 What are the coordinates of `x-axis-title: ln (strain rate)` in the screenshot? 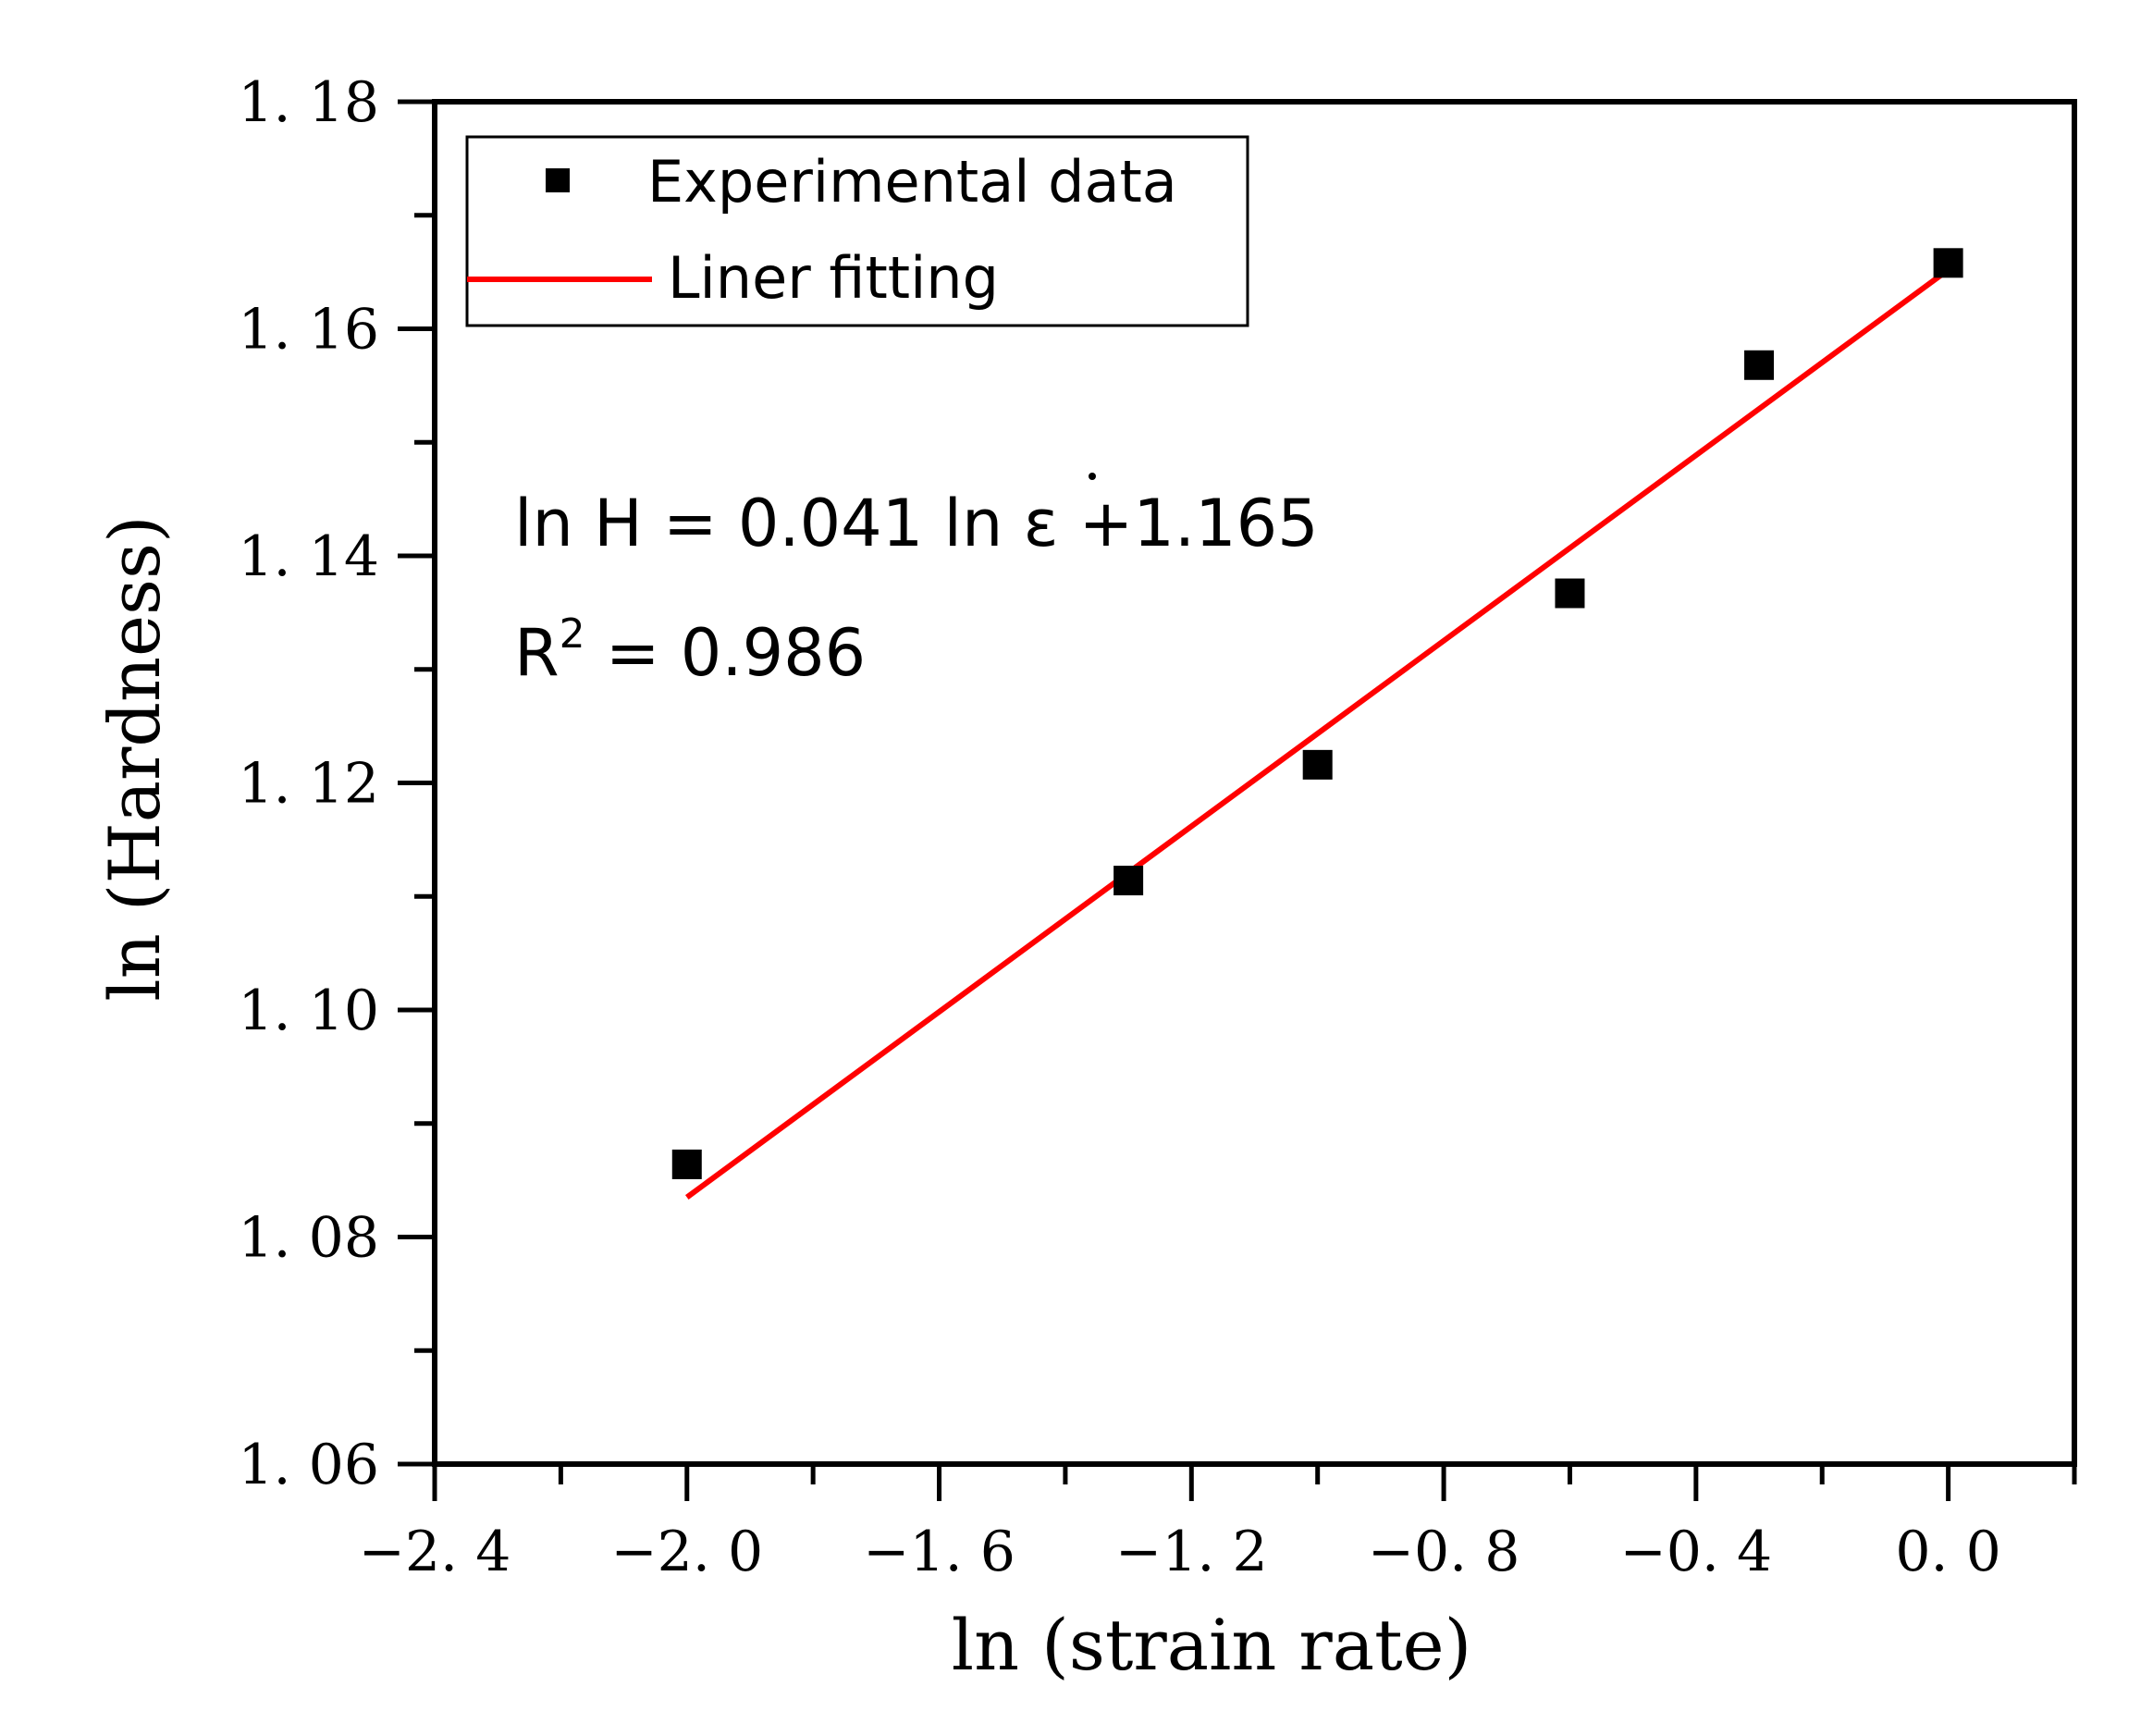 It's located at (1212, 1645).